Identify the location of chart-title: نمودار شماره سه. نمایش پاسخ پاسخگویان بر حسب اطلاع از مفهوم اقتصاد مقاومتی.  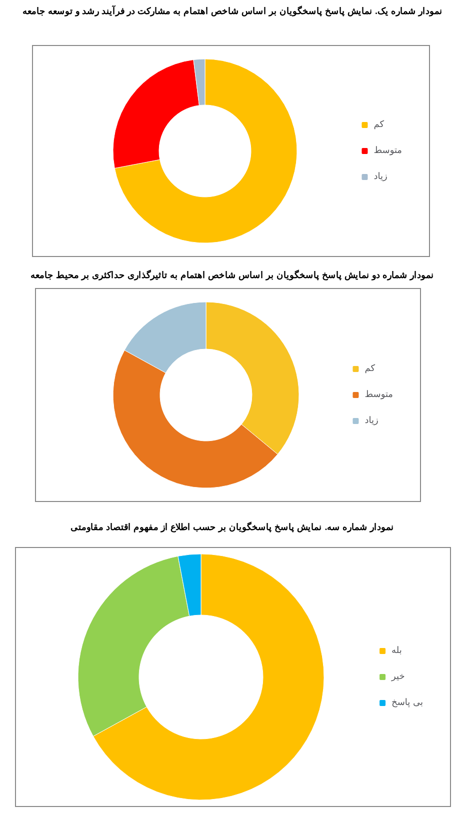
(233, 527).